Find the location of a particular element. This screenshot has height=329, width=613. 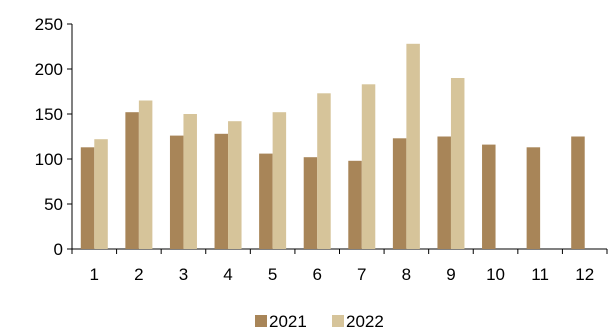

x-tick-label: 11 is located at coordinates (540, 274).